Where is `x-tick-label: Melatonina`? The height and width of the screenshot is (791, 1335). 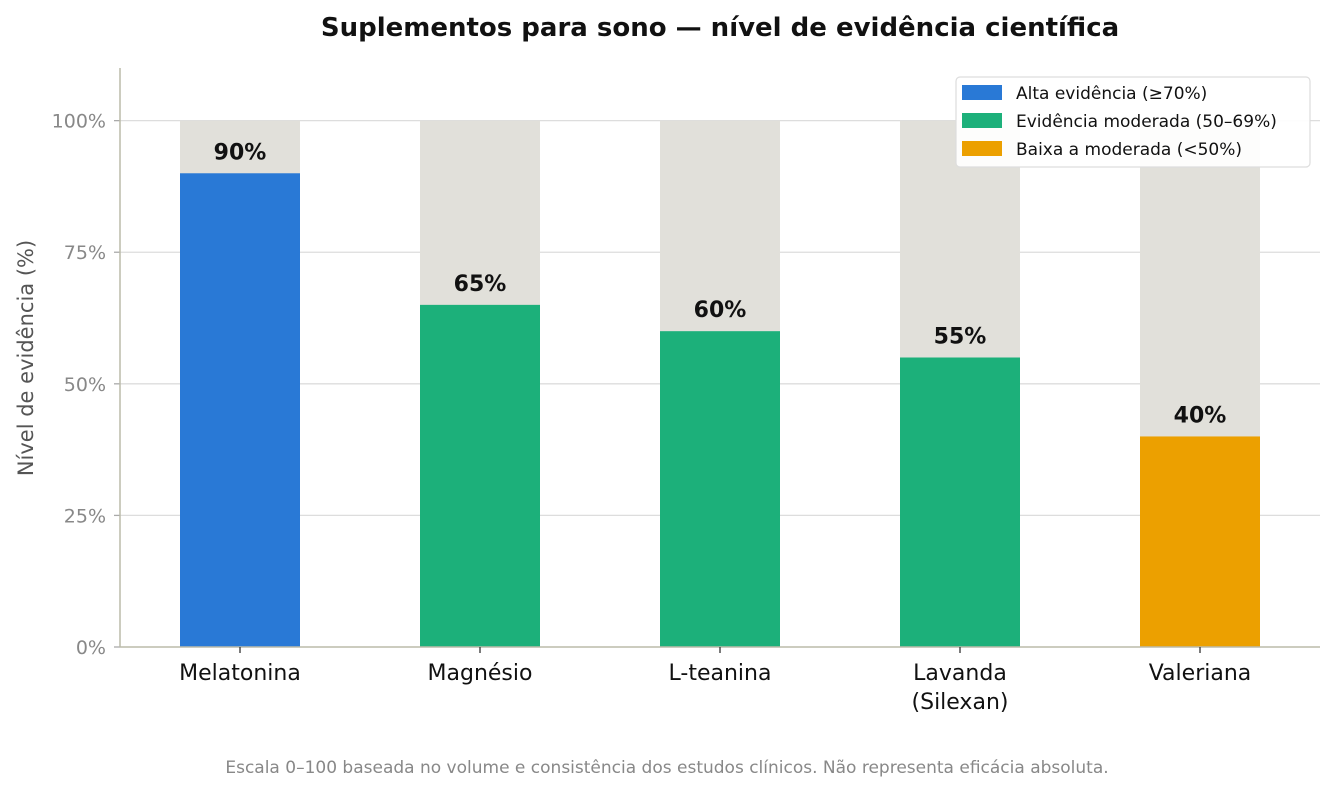
x-tick-label: Melatonina is located at coordinates (240, 673).